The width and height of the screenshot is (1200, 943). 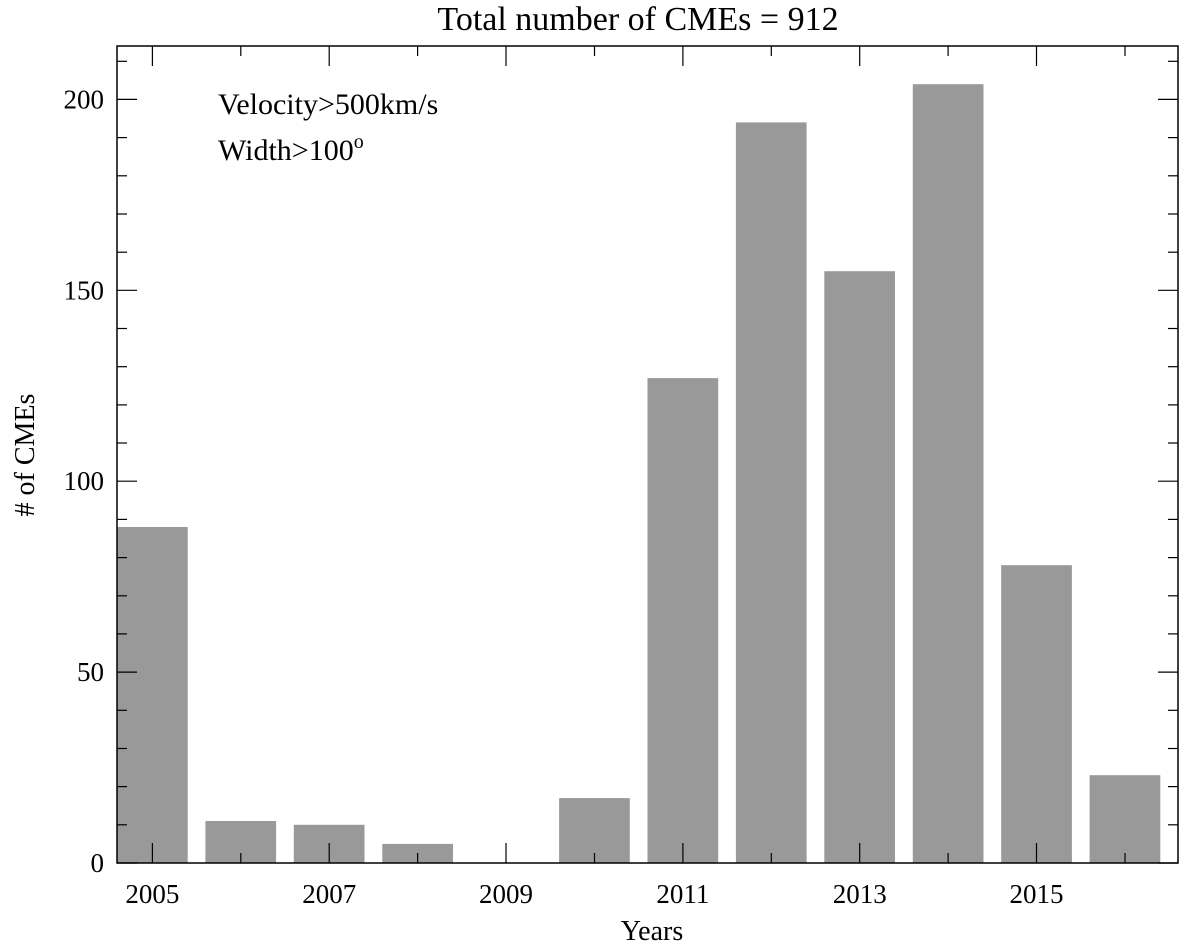 I want to click on bar-2015, so click(x=1036, y=714).